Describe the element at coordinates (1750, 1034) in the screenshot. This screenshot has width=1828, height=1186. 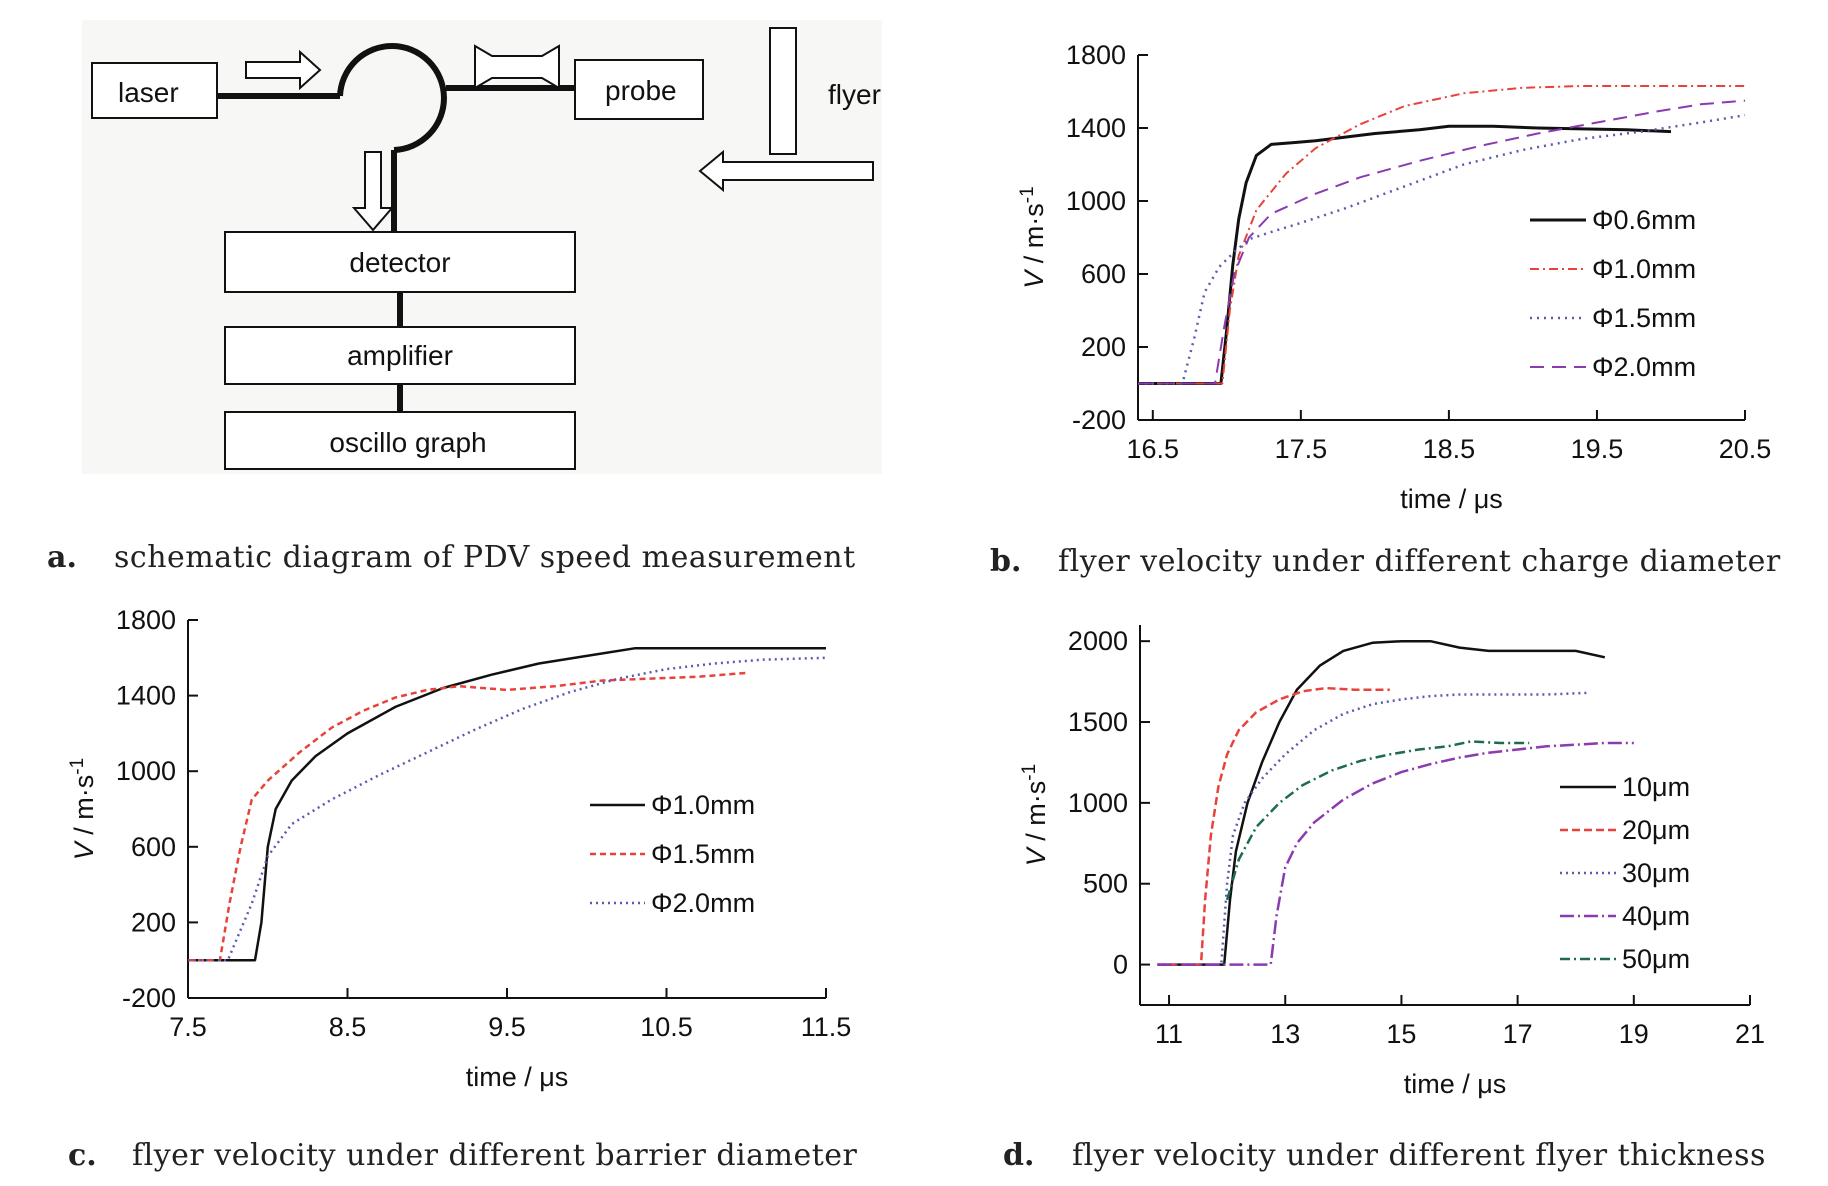
I see `x-tick-label: 21` at that location.